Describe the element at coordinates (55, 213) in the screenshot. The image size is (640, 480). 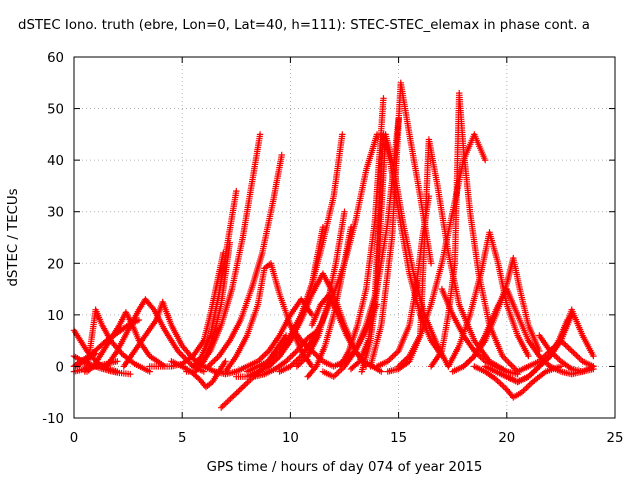
I see `y-tick-label: 30` at that location.